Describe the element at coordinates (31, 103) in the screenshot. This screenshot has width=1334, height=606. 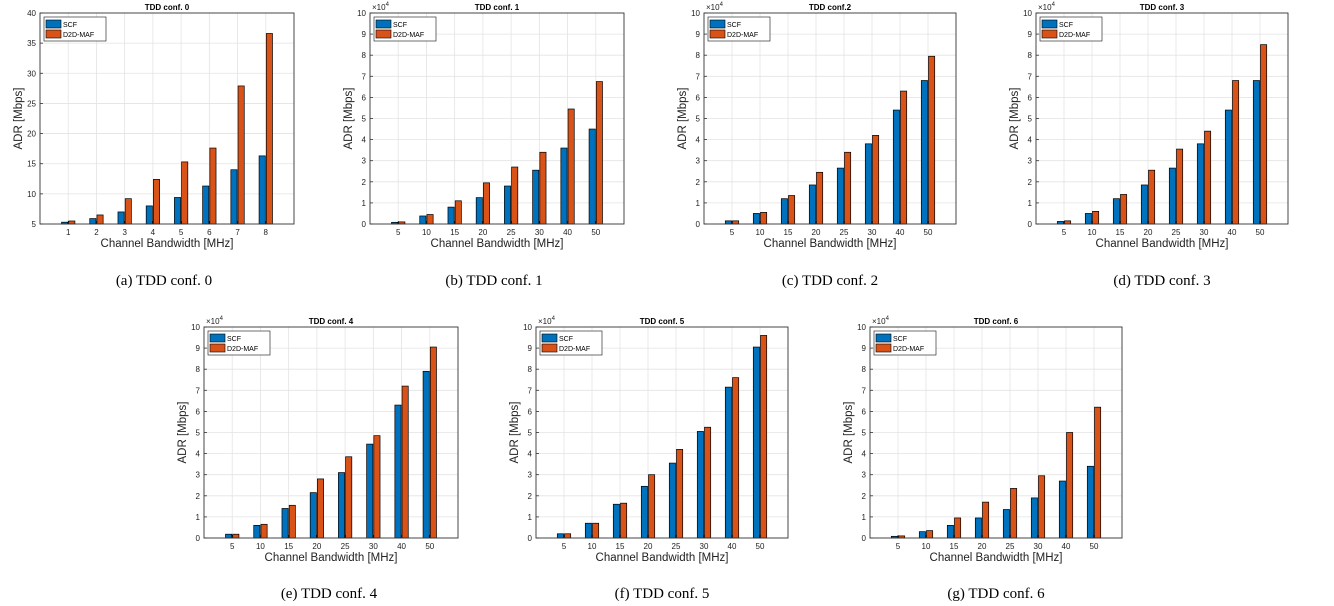
I see `y-tick-label: 25` at that location.